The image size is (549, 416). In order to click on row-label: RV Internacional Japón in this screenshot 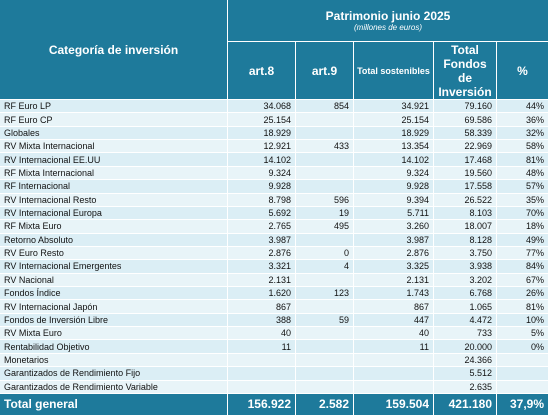, I will do `click(114, 307)`.